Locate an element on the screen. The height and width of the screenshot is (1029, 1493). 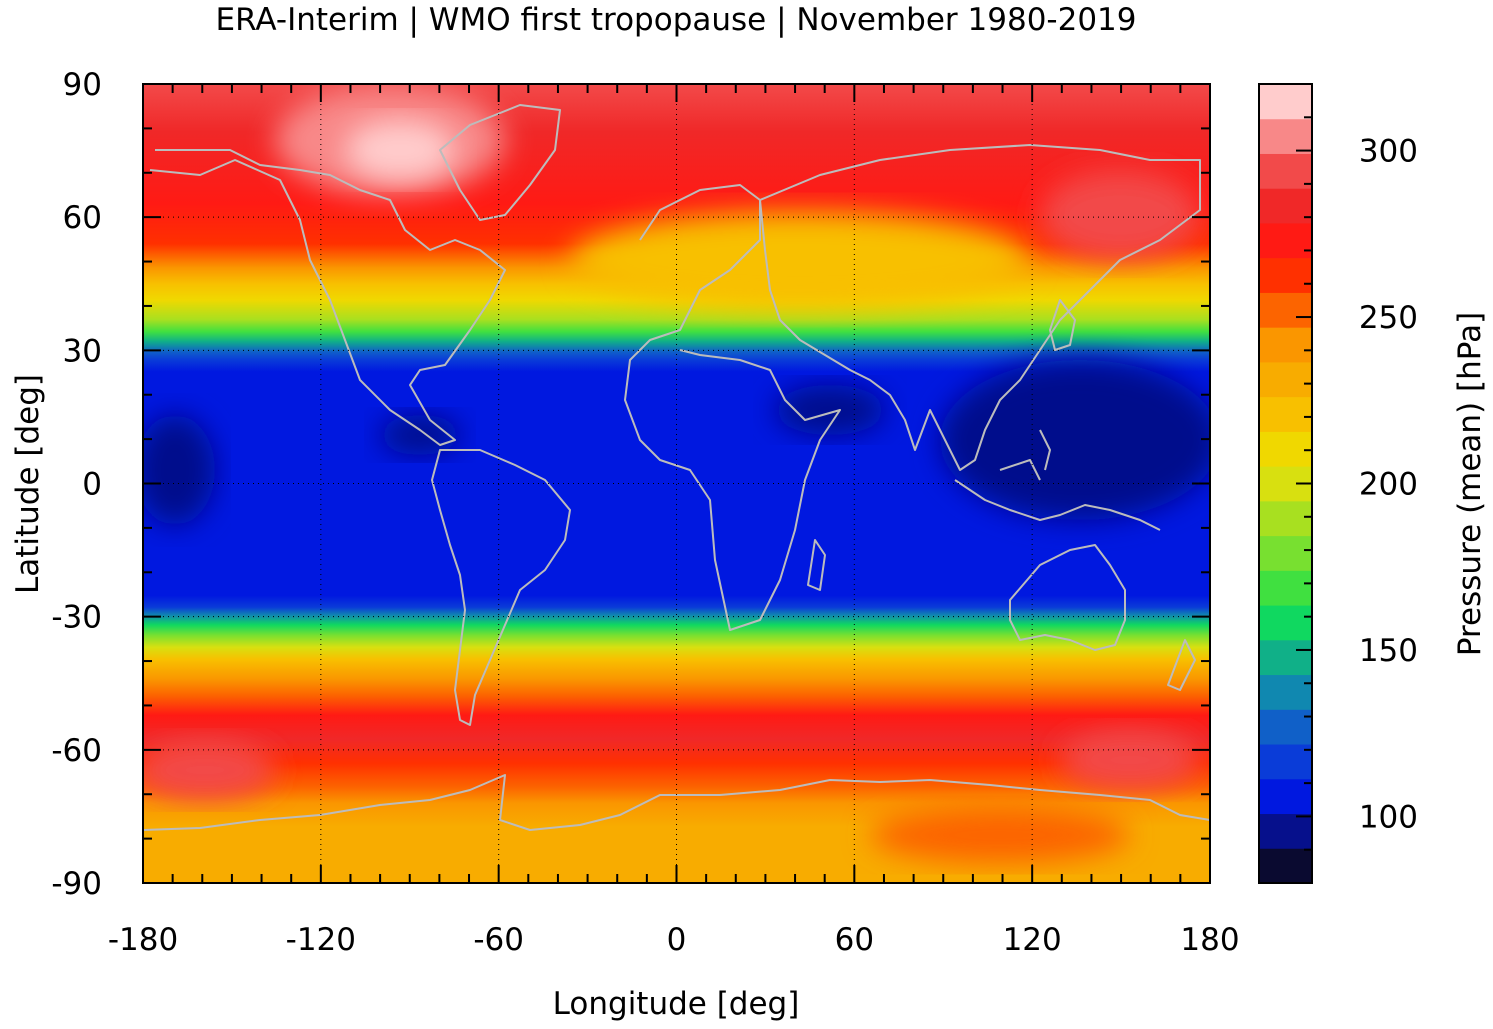
colorbar is located at coordinates (1285, 484).